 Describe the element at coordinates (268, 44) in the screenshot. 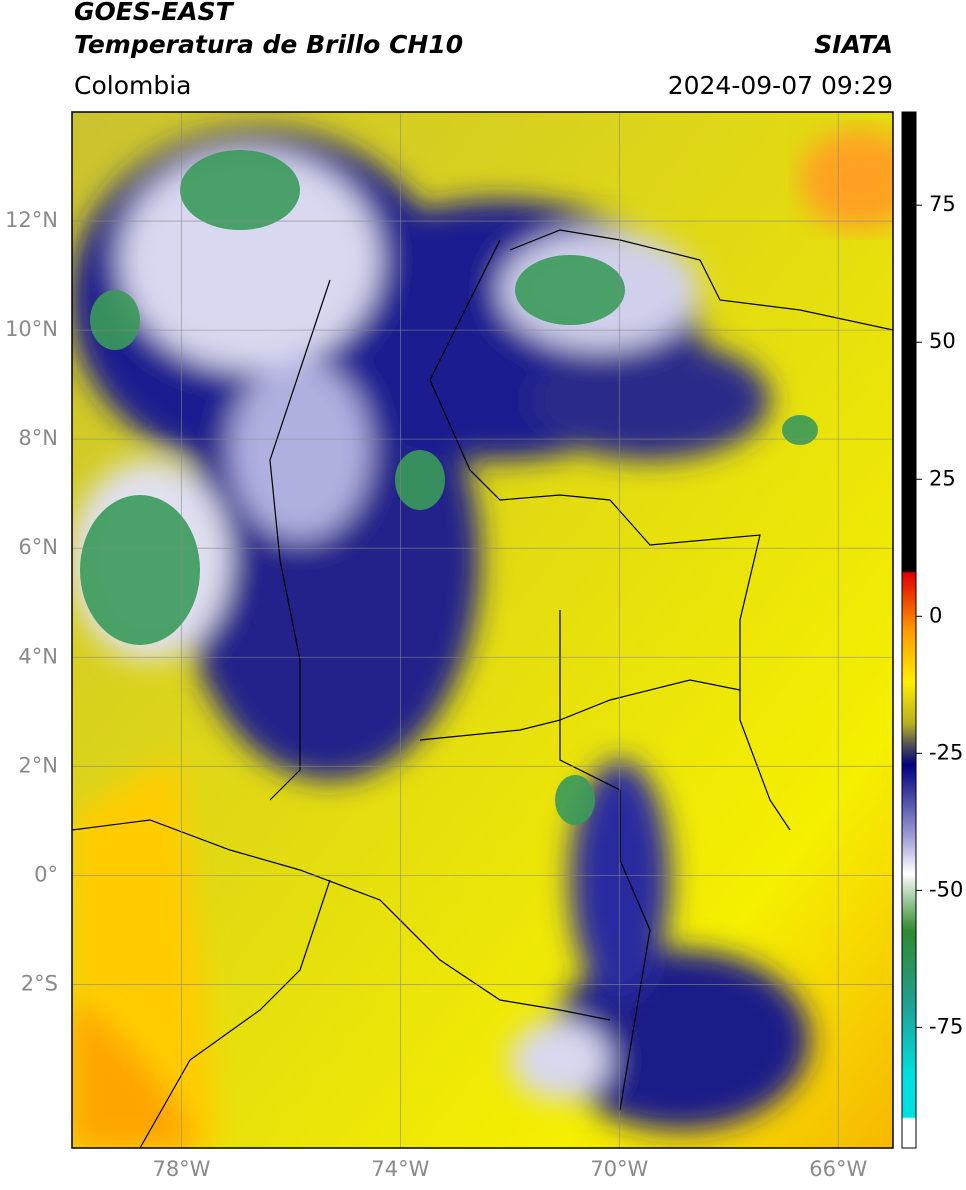

I see `subtitle: Temperatura de Brillo CH10` at that location.